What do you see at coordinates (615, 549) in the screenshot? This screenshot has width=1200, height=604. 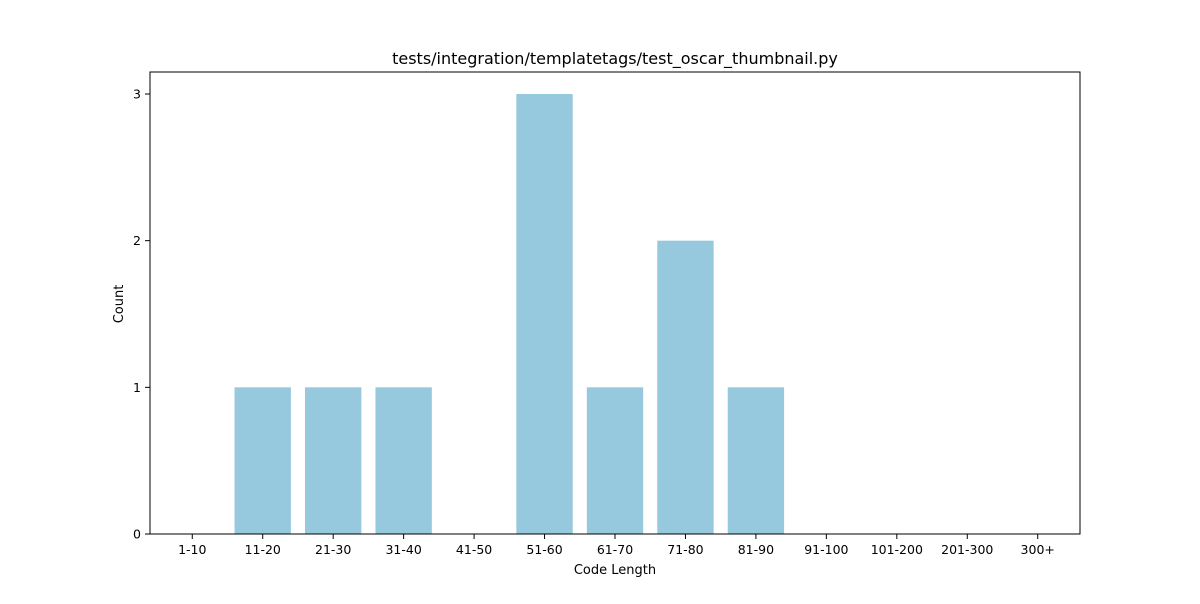 I see `x-tick-label: 61-70` at bounding box center [615, 549].